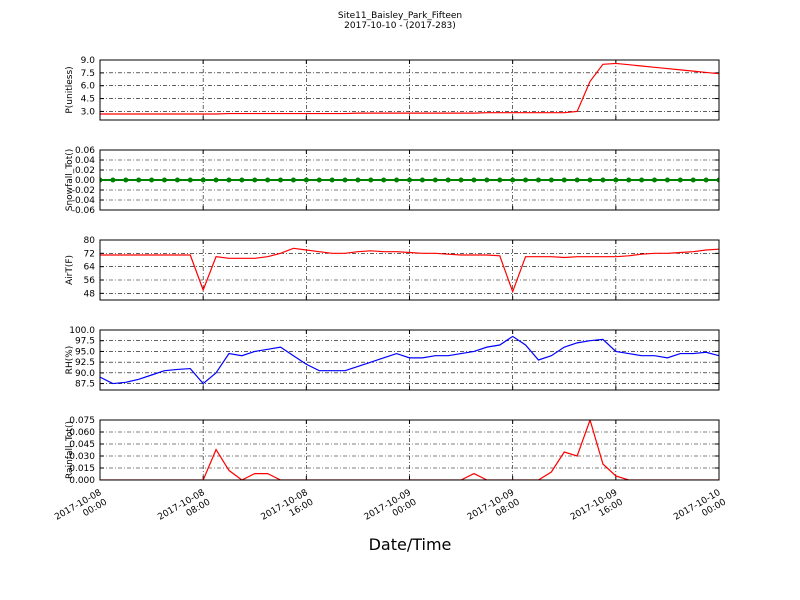 The width and height of the screenshot is (800, 600). What do you see at coordinates (85, 352) in the screenshot?
I see `y-tick-label: 95.0` at bounding box center [85, 352].